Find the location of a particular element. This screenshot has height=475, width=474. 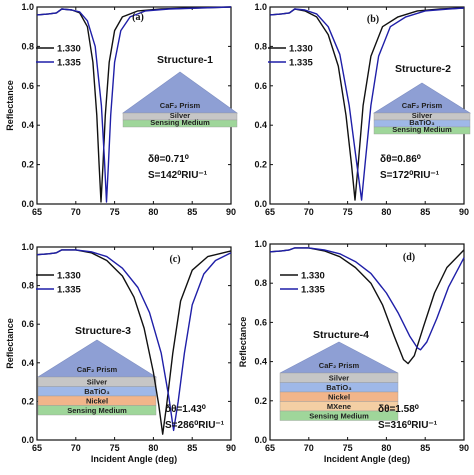

panel-tag: (c) is located at coordinates (174, 259).